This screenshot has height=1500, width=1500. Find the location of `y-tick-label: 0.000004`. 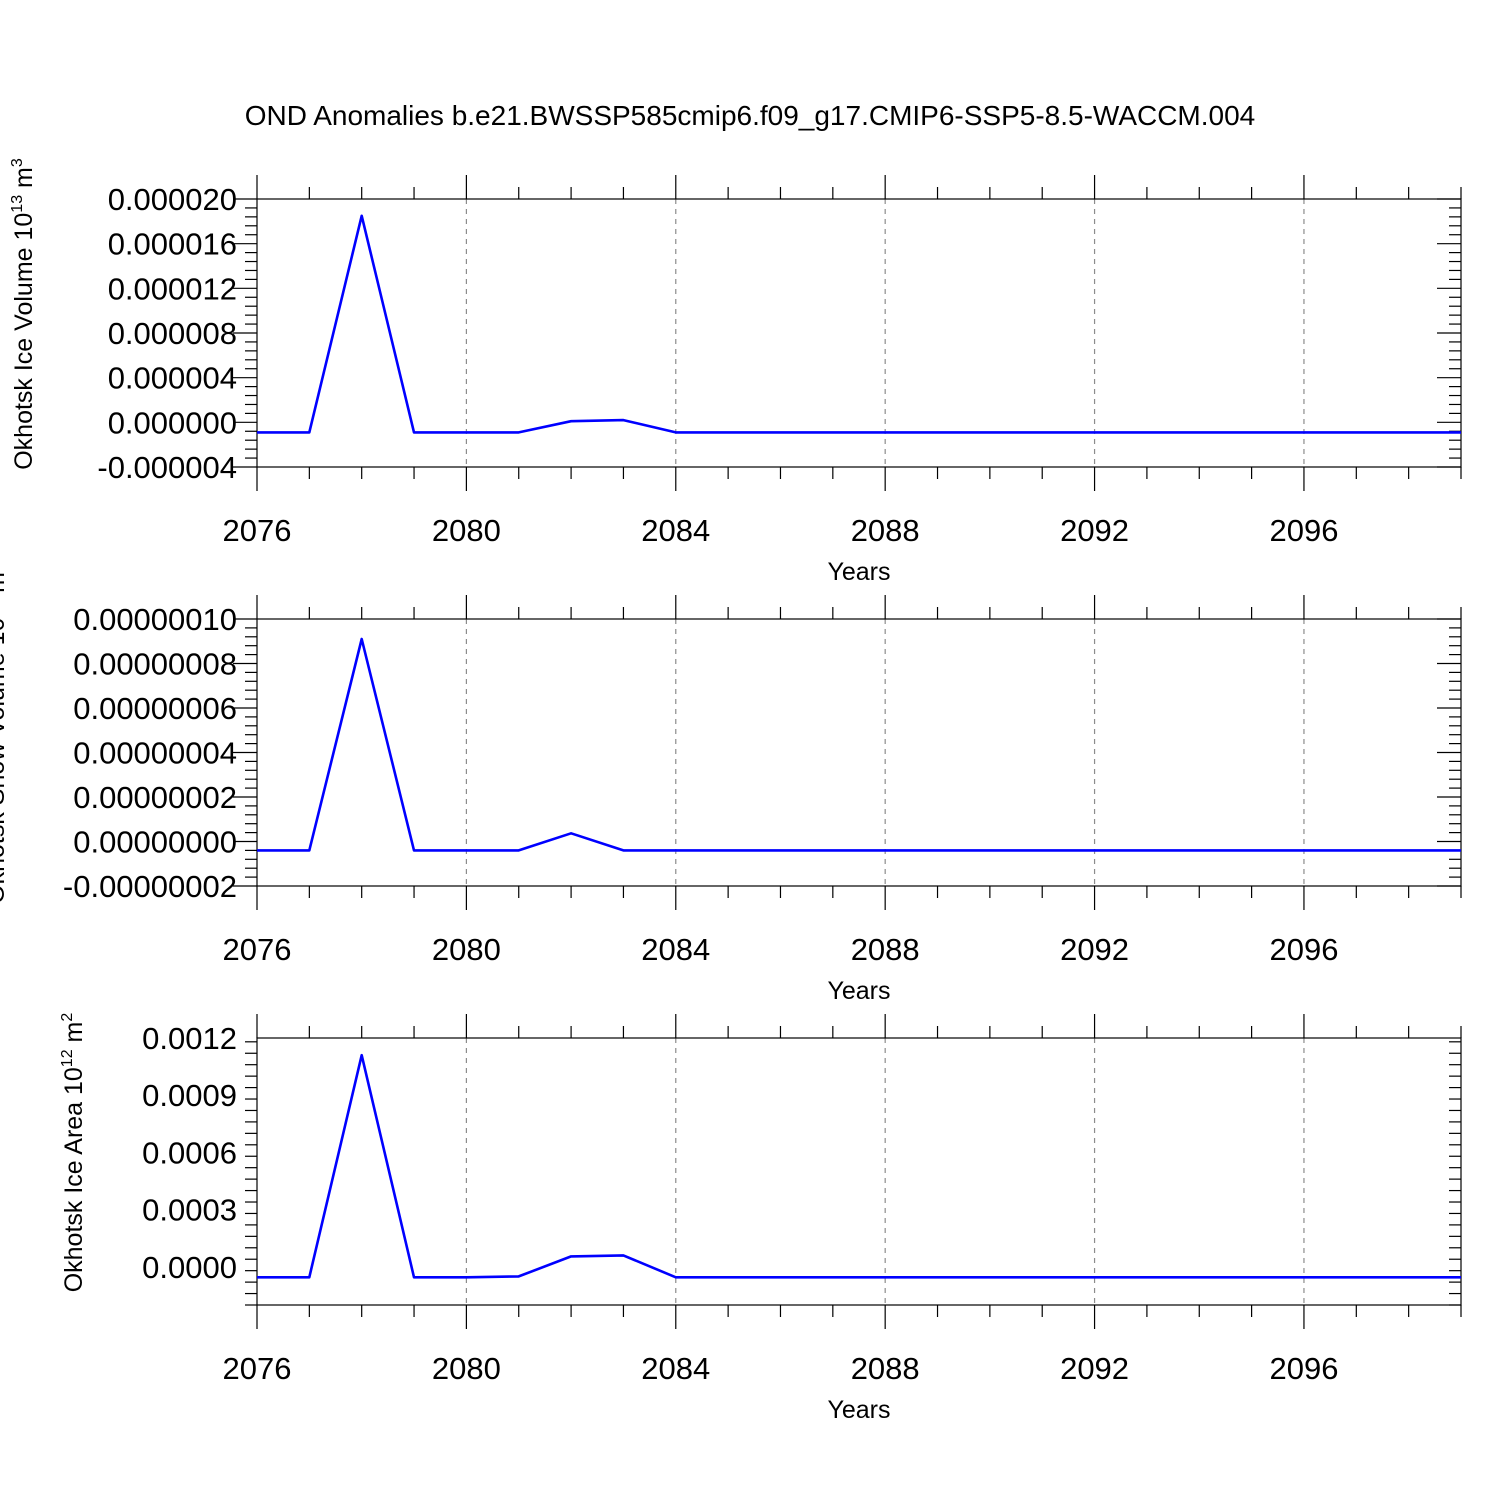

y-tick-label: 0.000004 is located at coordinates (172, 378).